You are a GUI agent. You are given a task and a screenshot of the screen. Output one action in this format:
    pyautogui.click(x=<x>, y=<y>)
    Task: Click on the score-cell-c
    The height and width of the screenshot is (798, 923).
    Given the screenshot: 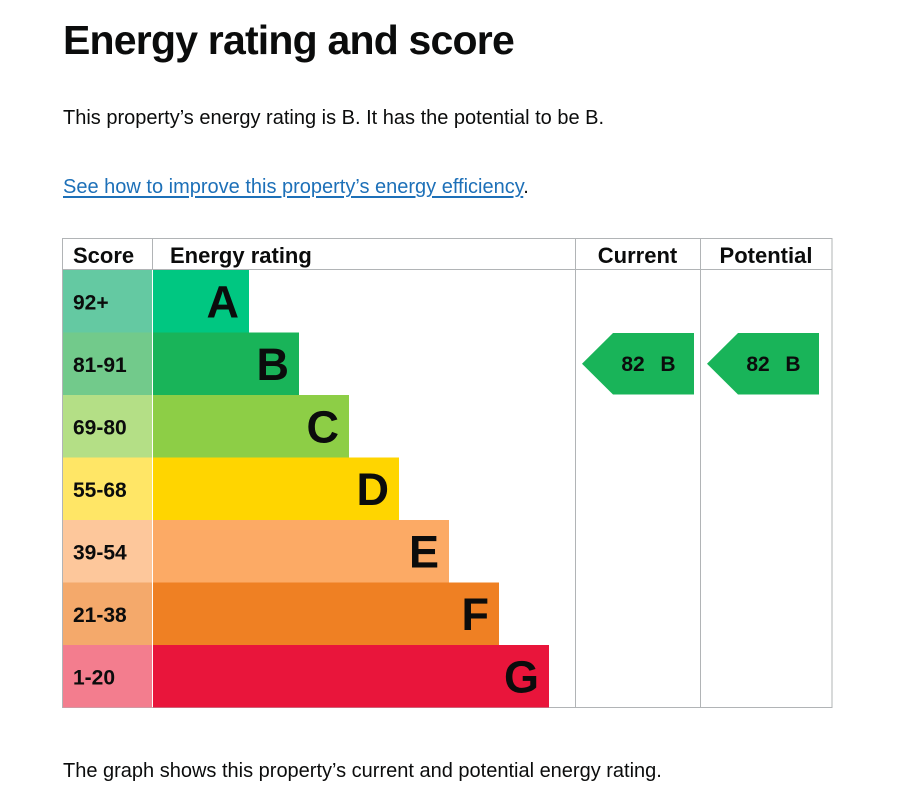 What is the action you would take?
    pyautogui.click(x=107, y=426)
    